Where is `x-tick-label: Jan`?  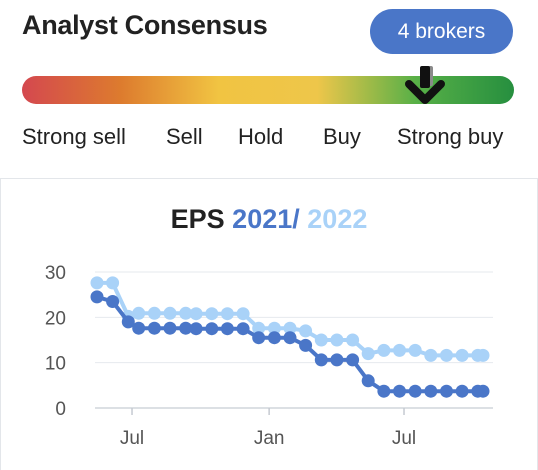
x-tick-label: Jan is located at coordinates (269, 438).